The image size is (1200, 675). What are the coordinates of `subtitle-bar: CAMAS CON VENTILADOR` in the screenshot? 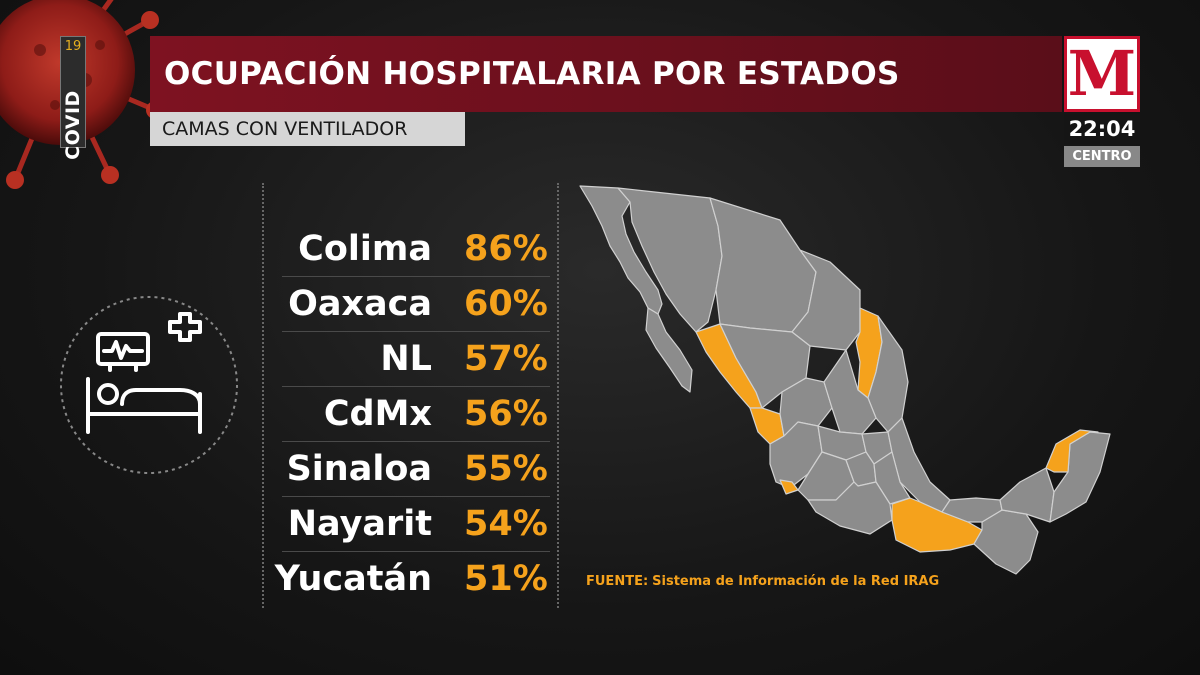 It's located at (307, 129).